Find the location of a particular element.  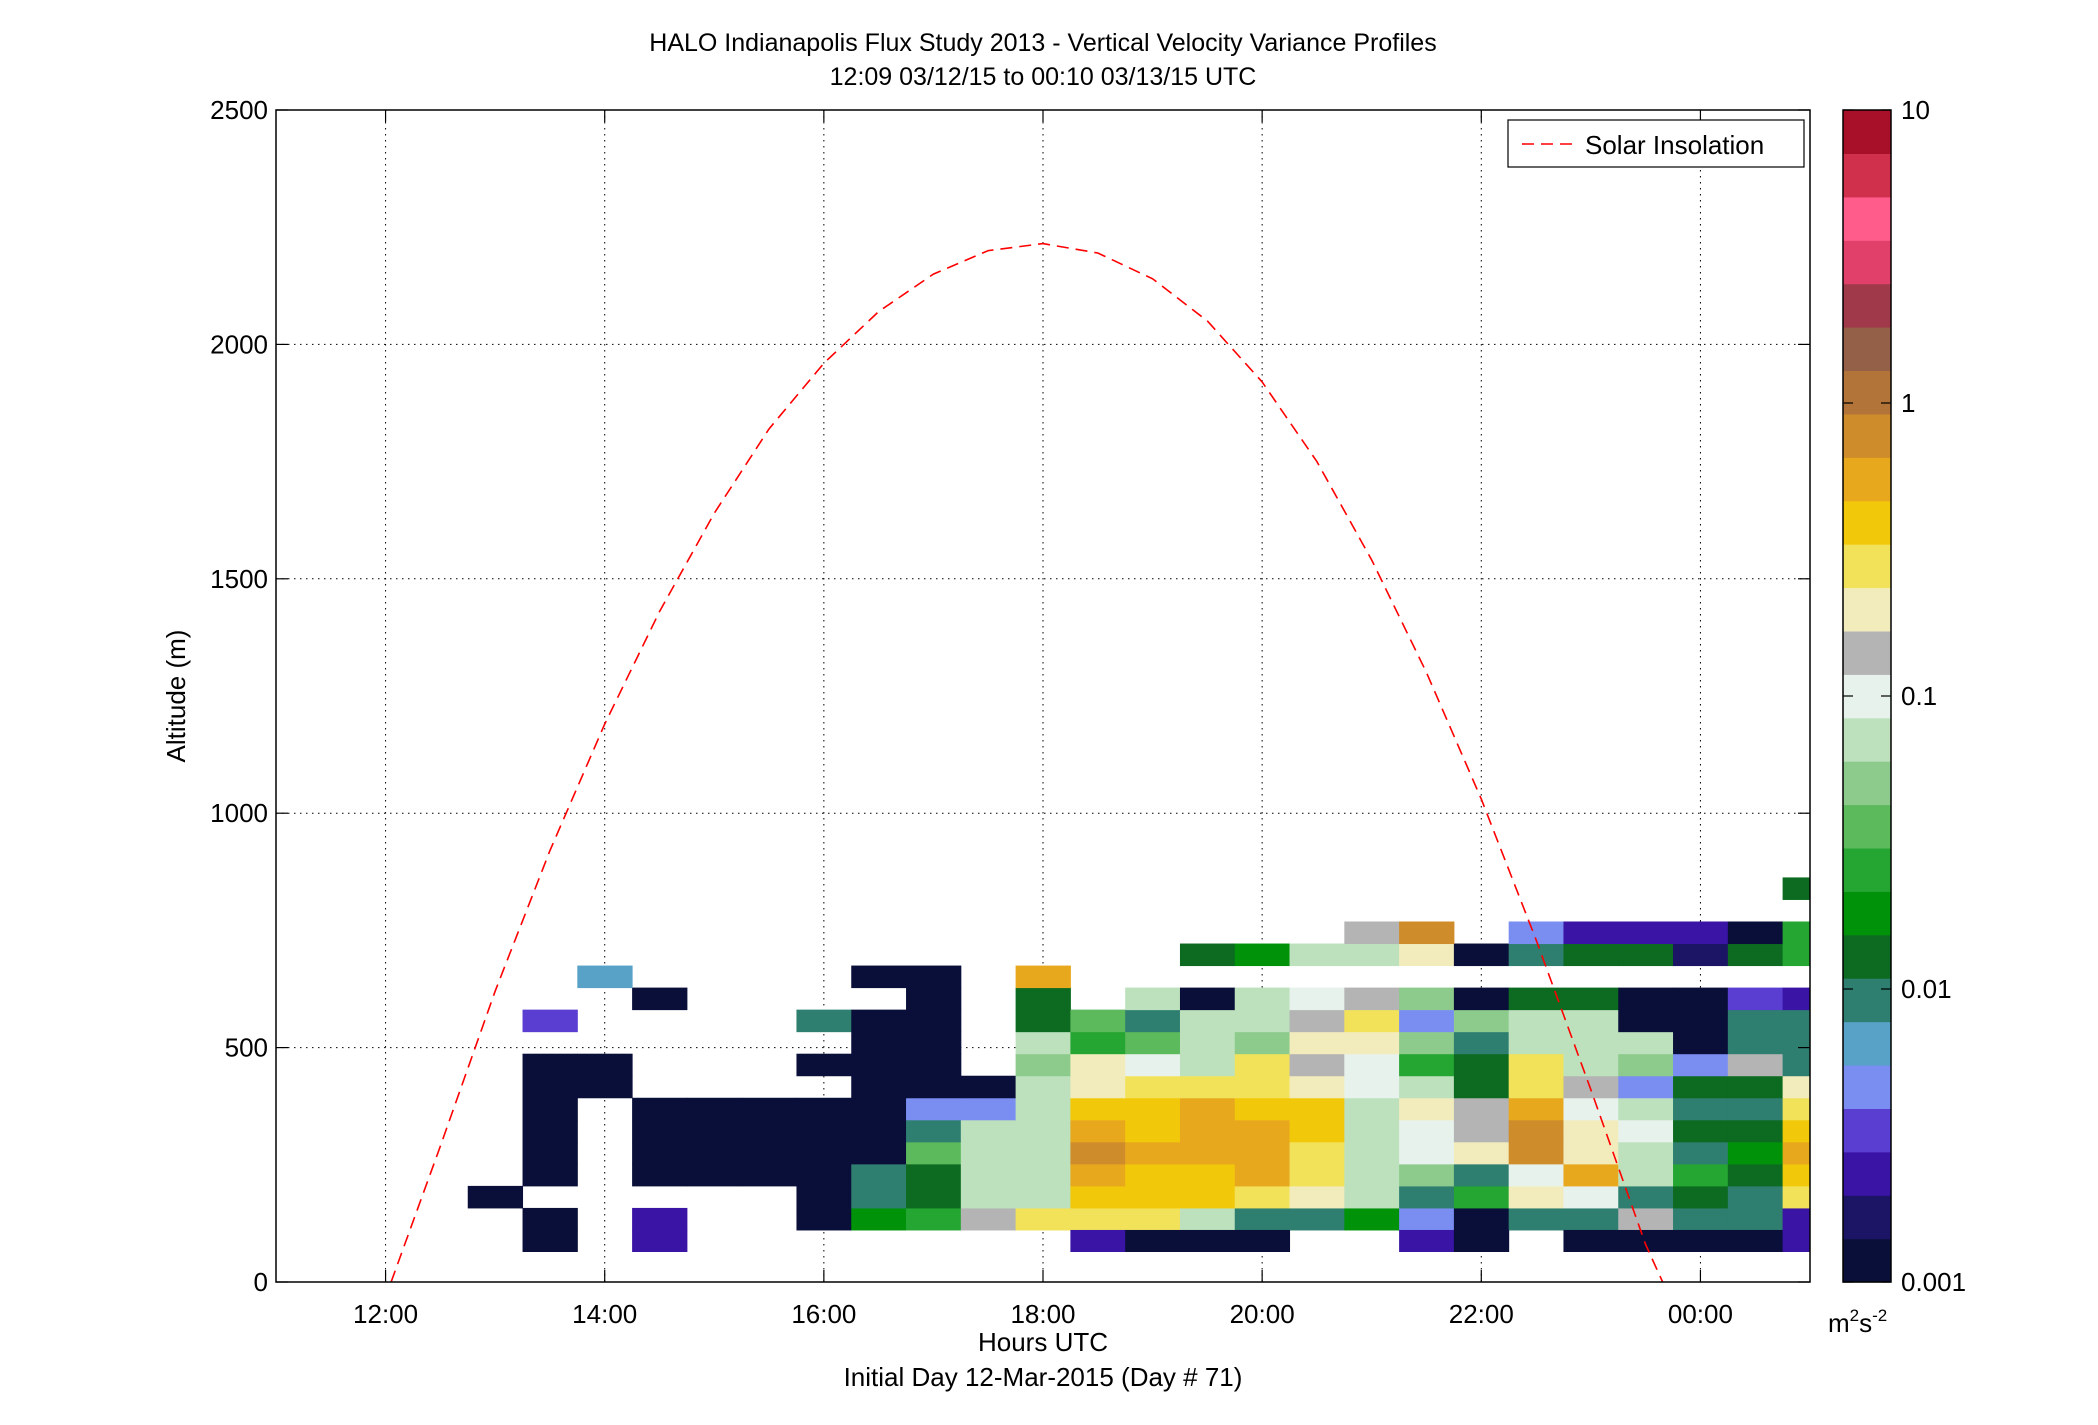

y-axis-label: Altitude (m) is located at coordinates (176, 696).